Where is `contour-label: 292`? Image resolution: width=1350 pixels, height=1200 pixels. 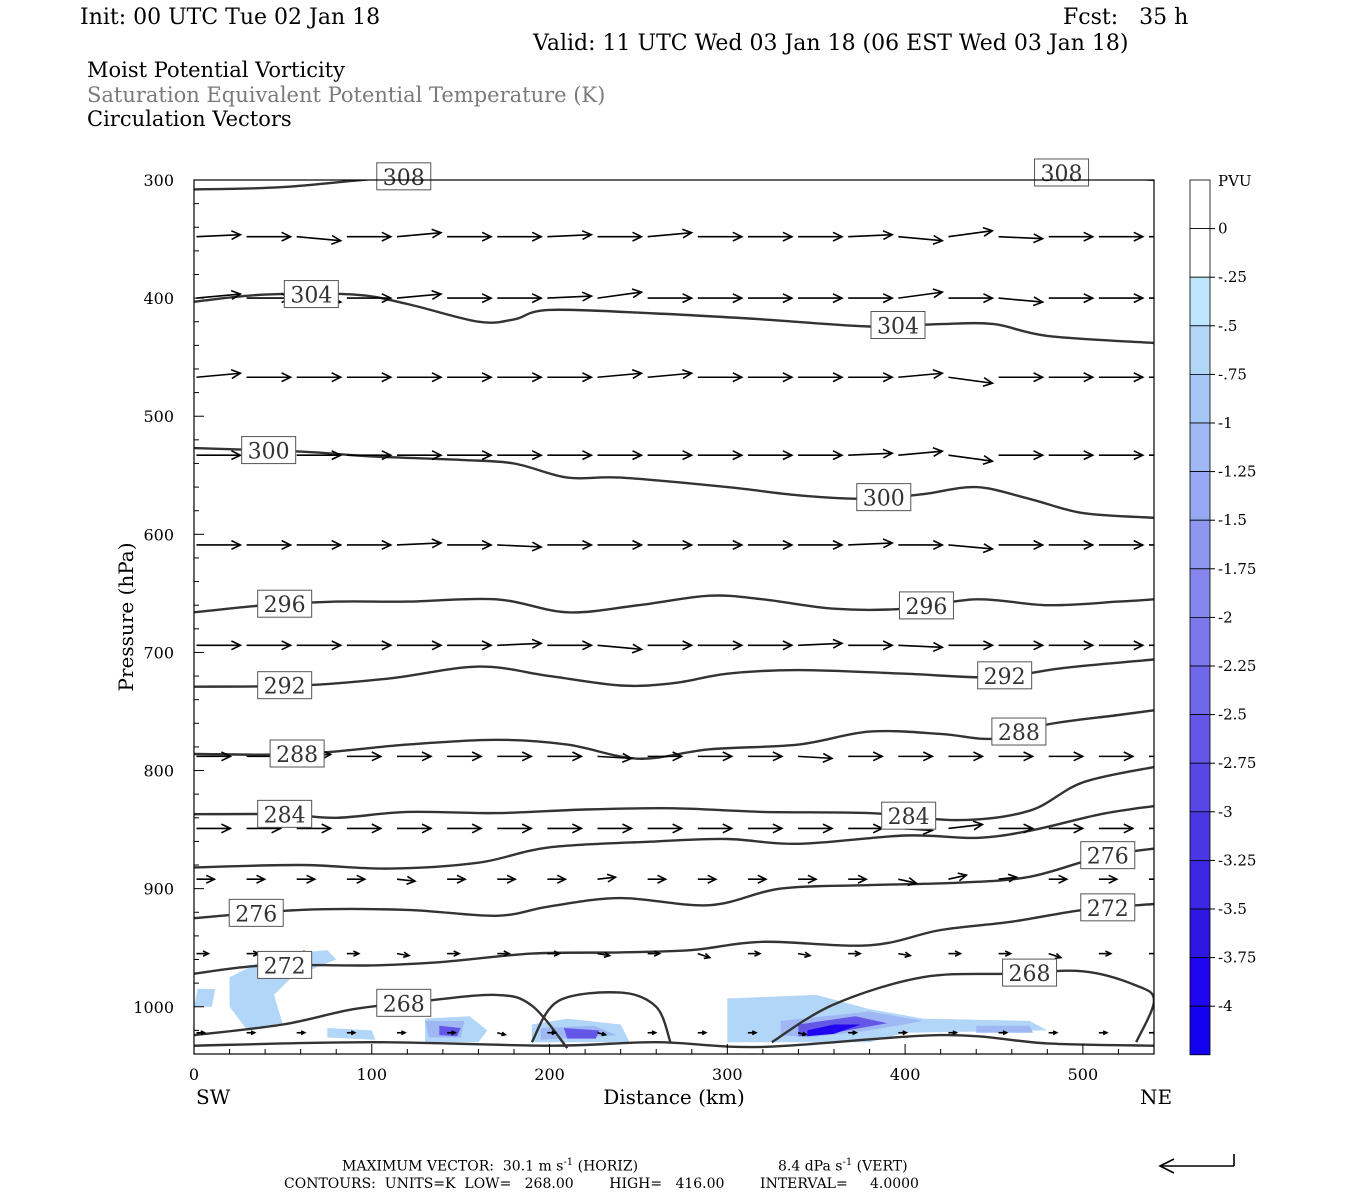
contour-label: 292 is located at coordinates (1005, 677).